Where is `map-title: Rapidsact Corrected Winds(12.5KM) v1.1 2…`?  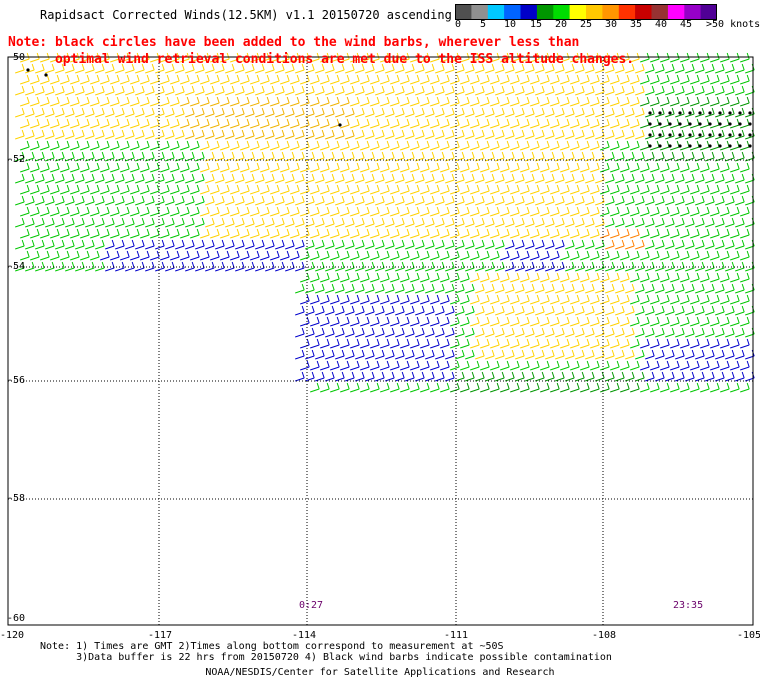
map-title: Rapidsact Corrected Winds(12.5KM) v1.1 2… is located at coordinates (246, 15).